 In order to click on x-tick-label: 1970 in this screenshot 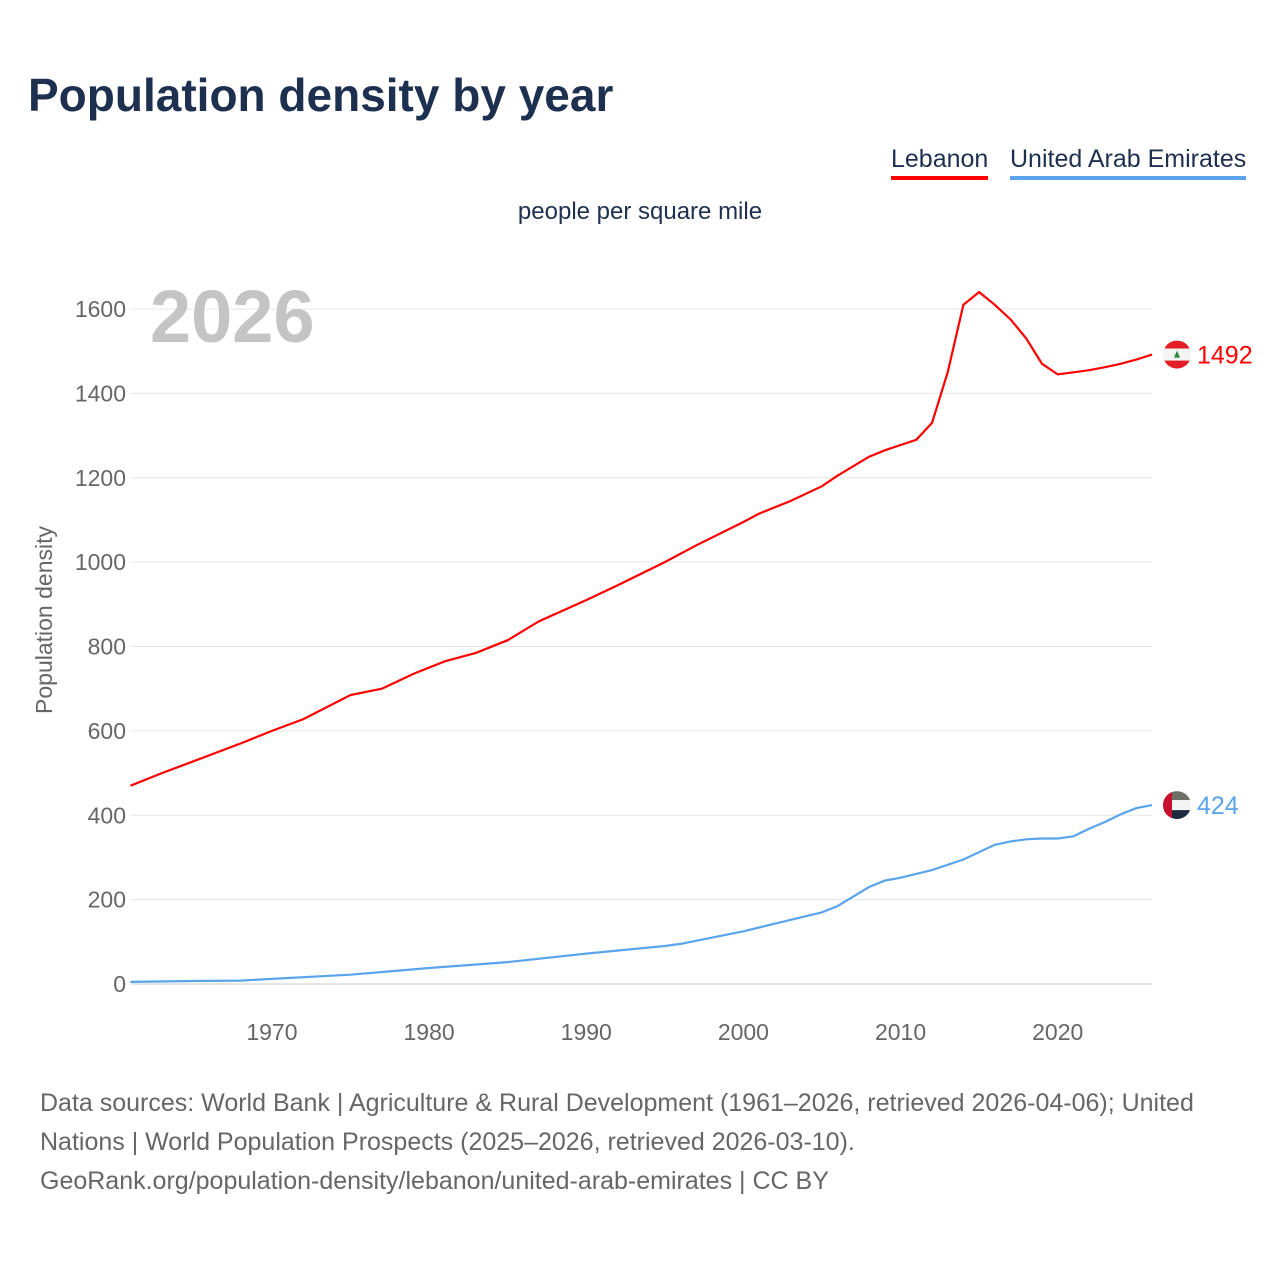, I will do `click(271, 1032)`.